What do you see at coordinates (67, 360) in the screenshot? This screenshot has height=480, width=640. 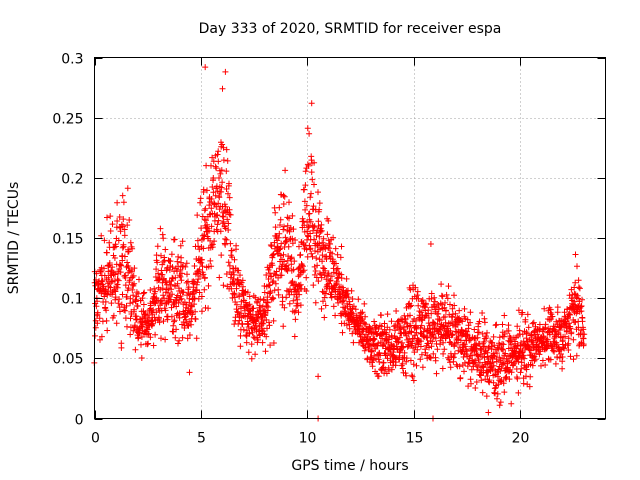 I see `y-tick-label: 0.05` at bounding box center [67, 360].